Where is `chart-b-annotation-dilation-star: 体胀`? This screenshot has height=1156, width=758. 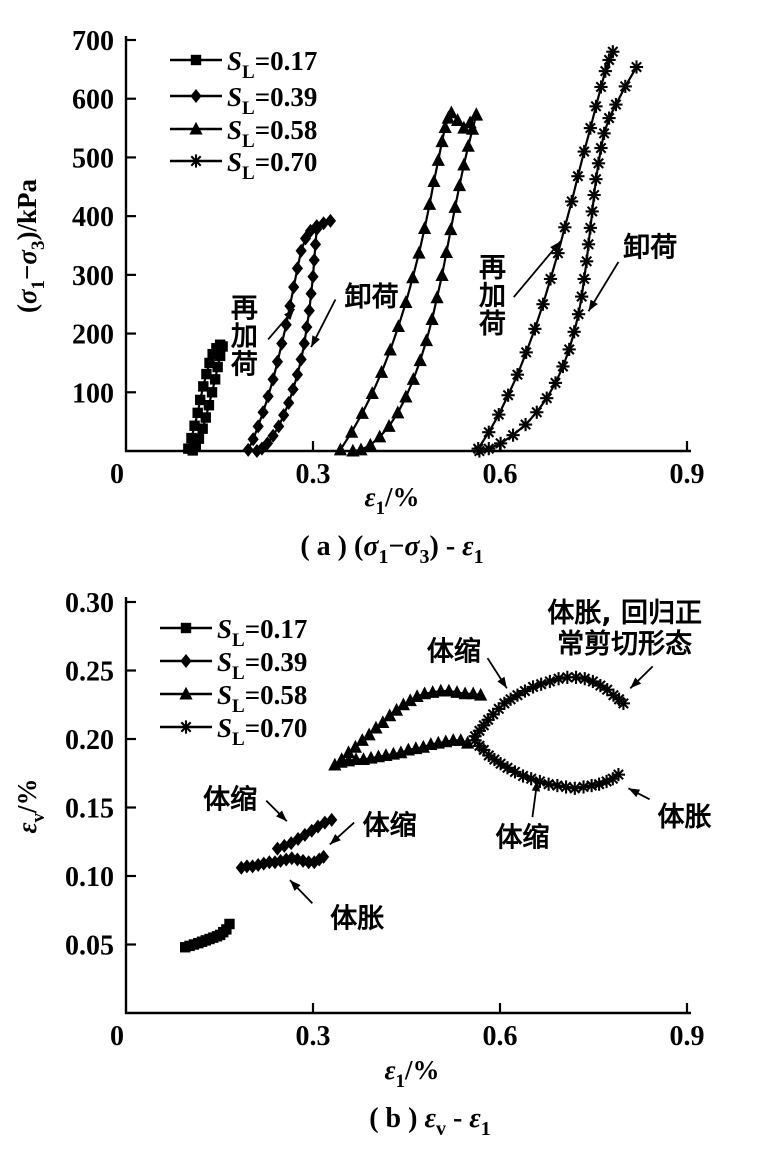 chart-b-annotation-dilation-star: 体胀 is located at coordinates (669, 810).